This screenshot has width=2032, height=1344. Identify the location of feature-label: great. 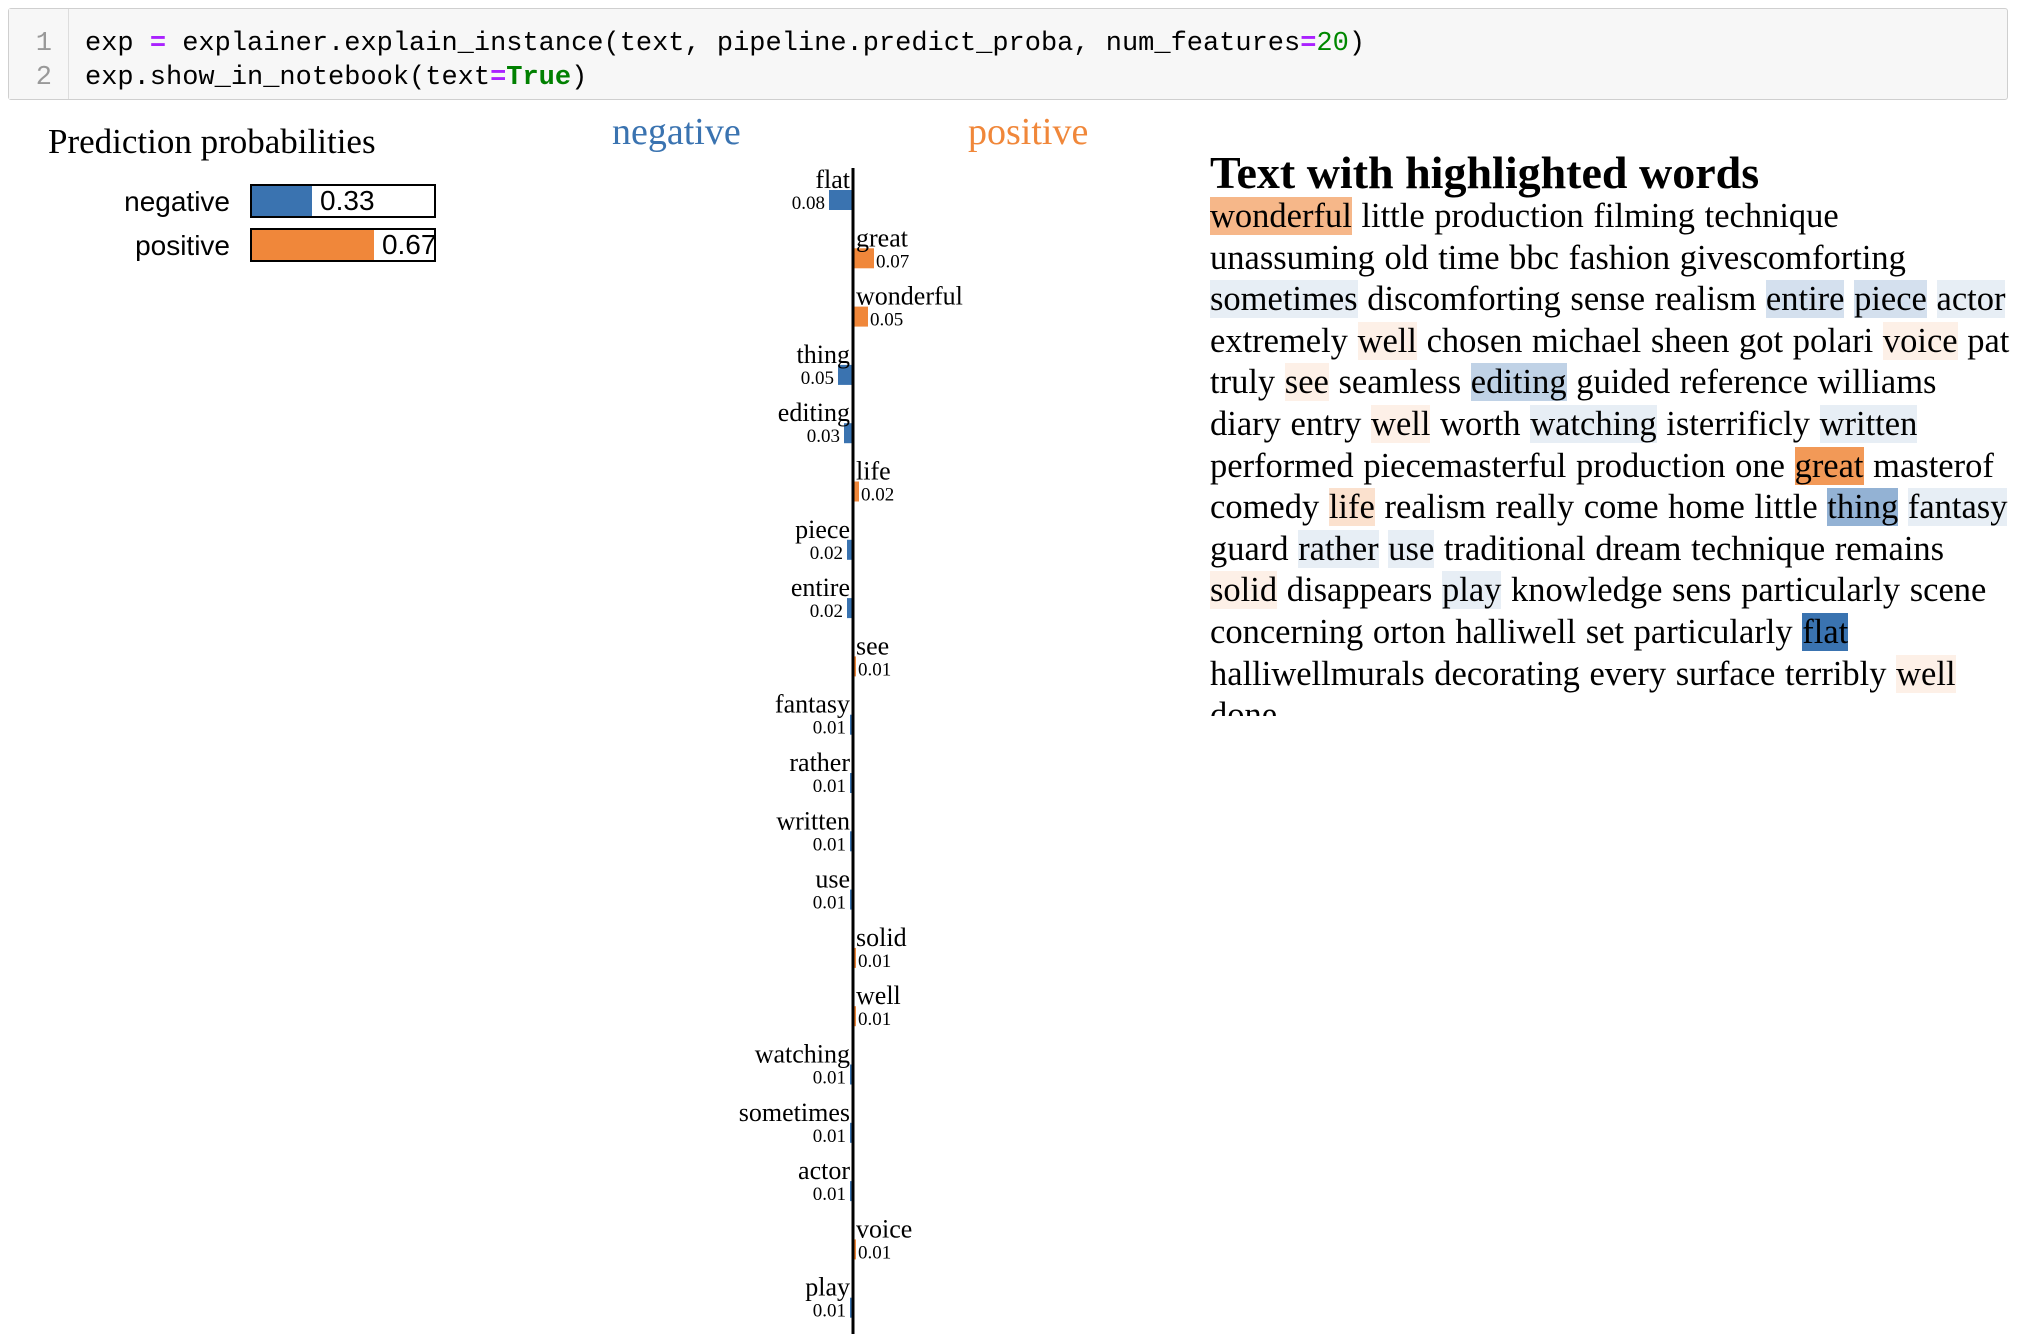
(882, 237).